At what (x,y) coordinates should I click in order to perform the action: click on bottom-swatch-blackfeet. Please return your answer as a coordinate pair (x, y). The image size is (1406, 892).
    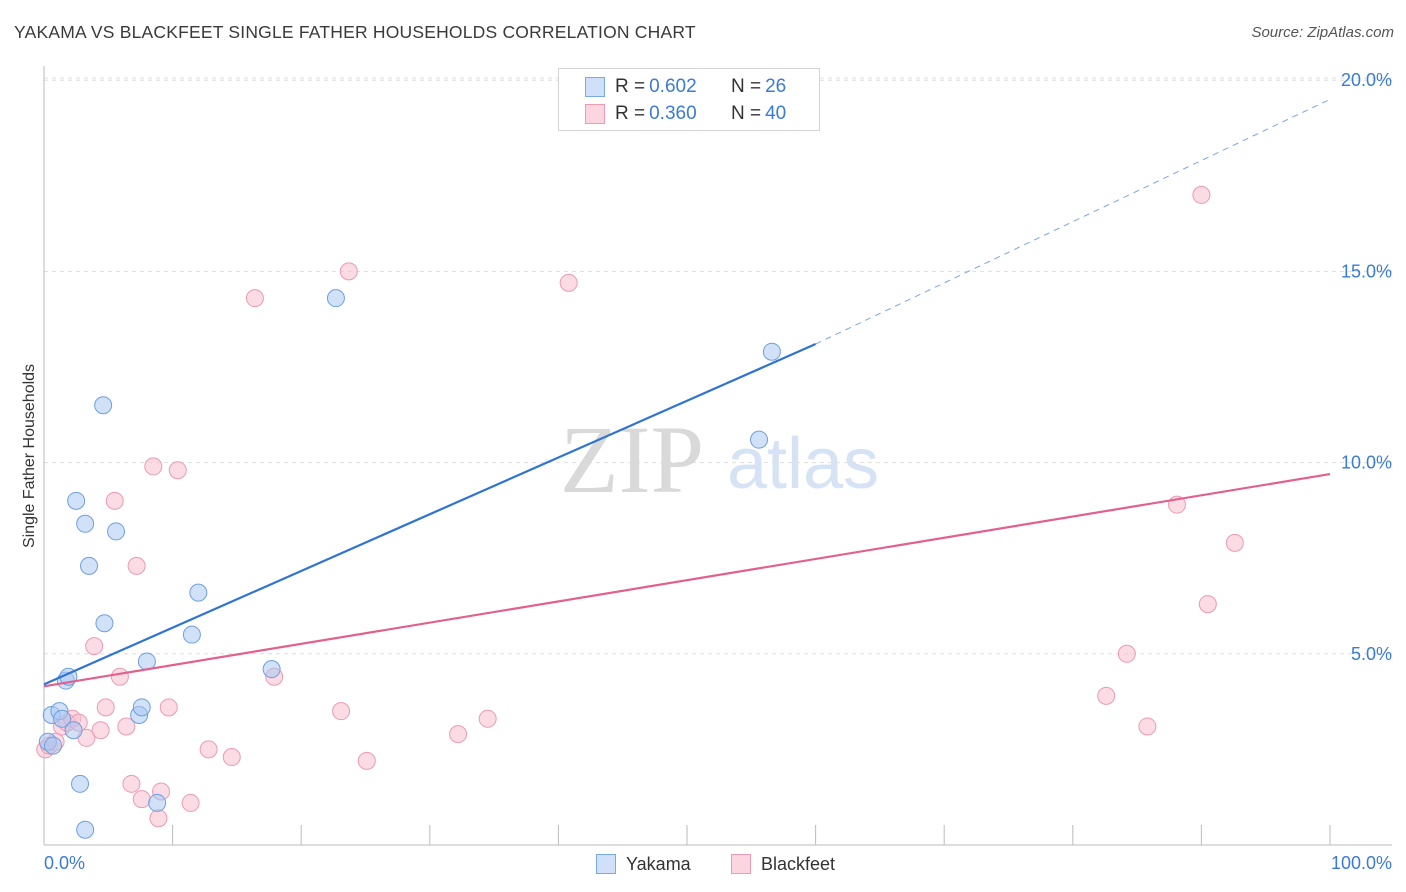
    Looking at the image, I should click on (741, 864).